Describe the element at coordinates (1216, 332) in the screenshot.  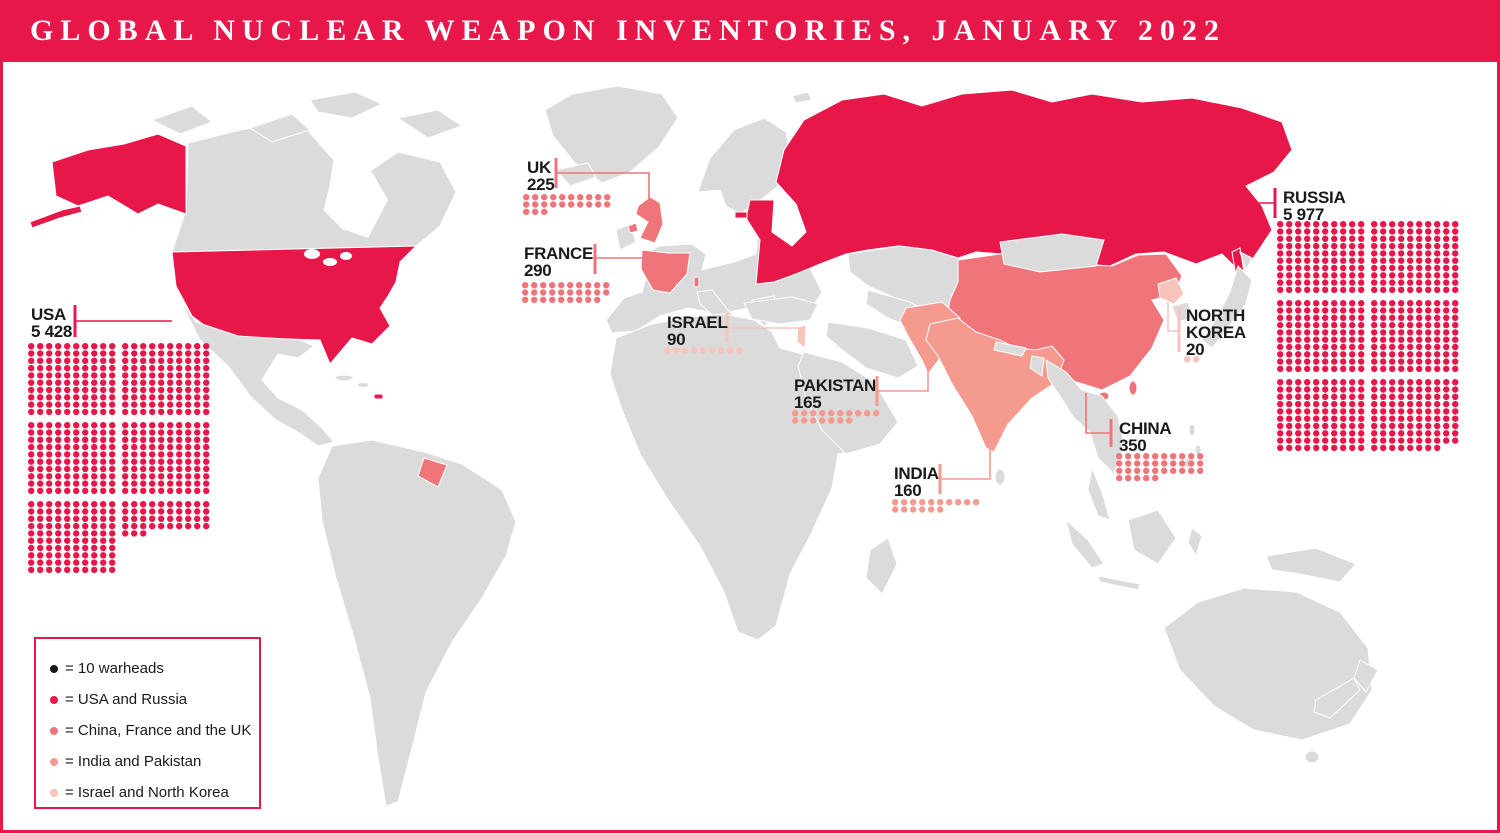
I see `country-label-north_korea: NORTH KOREA 20` at that location.